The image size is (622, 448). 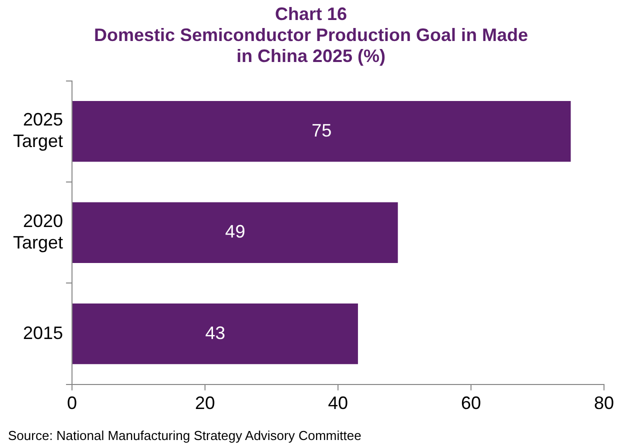 I want to click on y-tick-label: 2020 Target, so click(x=38, y=231).